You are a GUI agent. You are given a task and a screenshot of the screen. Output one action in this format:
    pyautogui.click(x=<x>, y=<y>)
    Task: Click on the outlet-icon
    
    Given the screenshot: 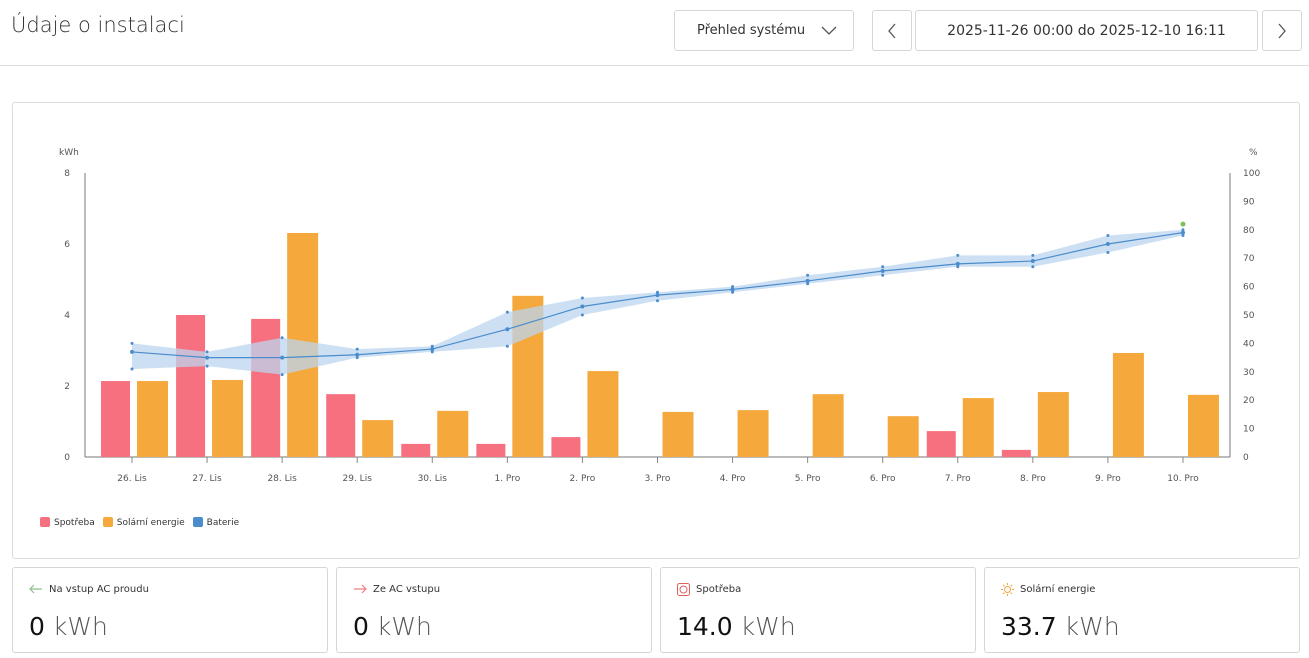 What is the action you would take?
    pyautogui.click(x=683, y=589)
    